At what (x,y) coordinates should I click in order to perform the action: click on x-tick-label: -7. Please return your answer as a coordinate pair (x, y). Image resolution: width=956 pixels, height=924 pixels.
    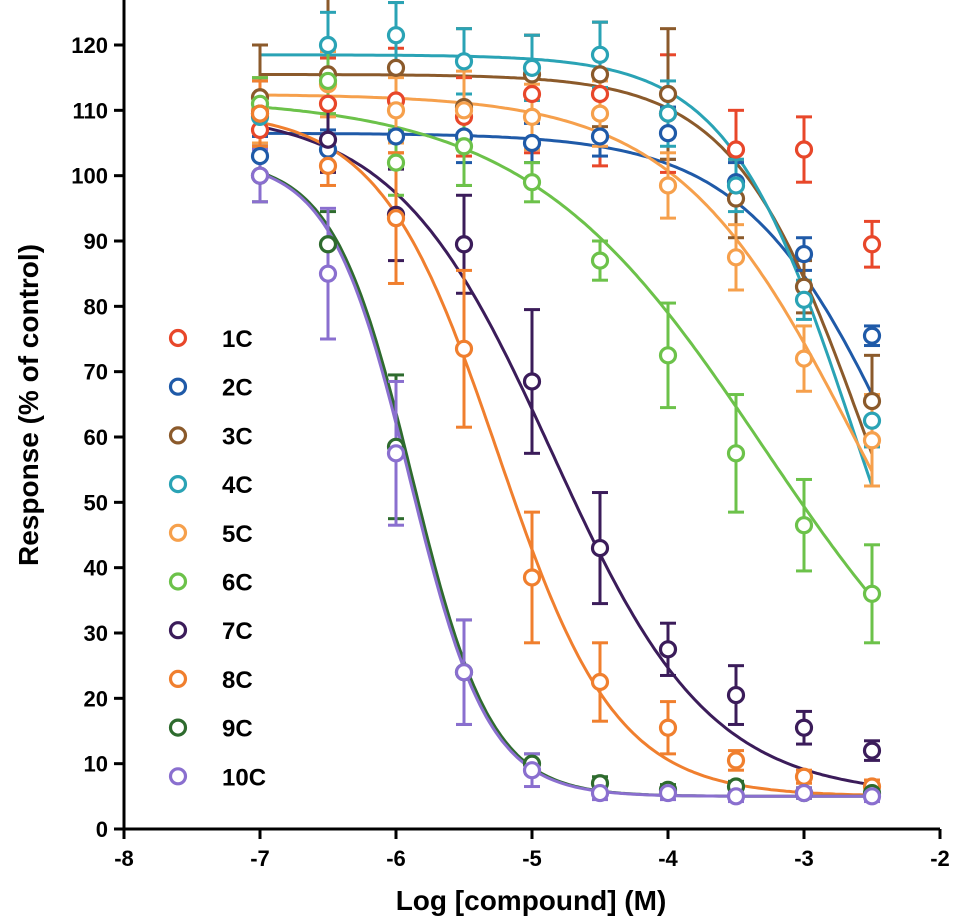
    Looking at the image, I should click on (260, 858).